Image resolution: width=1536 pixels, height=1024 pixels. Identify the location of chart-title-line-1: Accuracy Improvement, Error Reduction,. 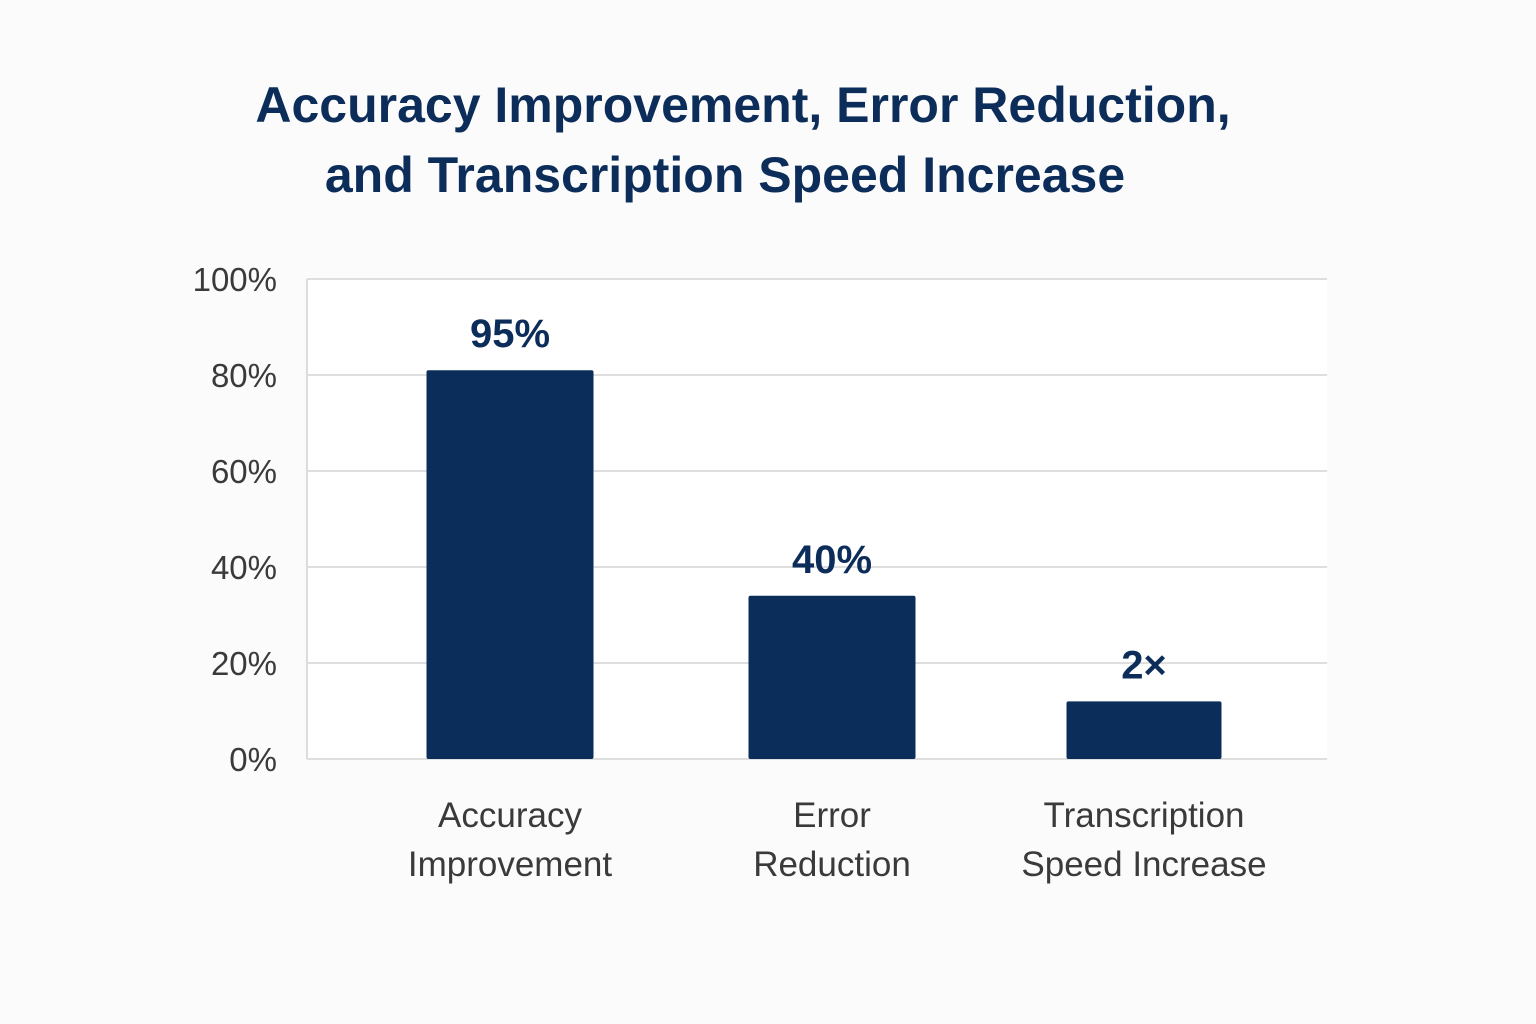
(743, 105).